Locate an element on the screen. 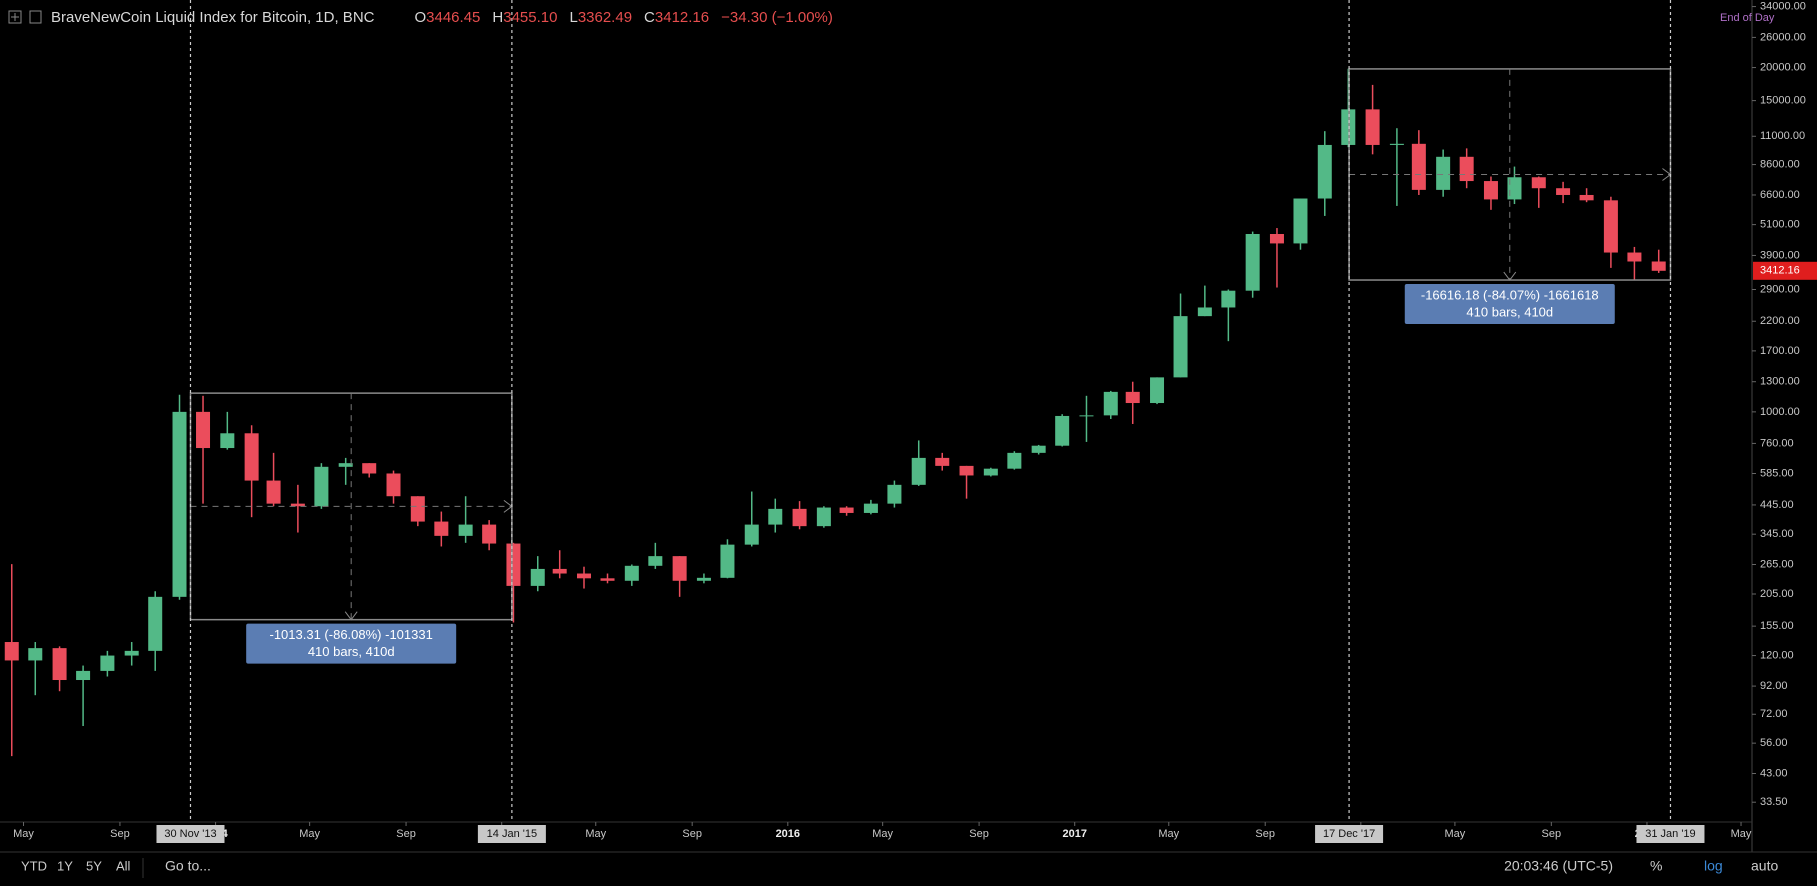  marker-label: 30 Nov '13 is located at coordinates (190, 834).